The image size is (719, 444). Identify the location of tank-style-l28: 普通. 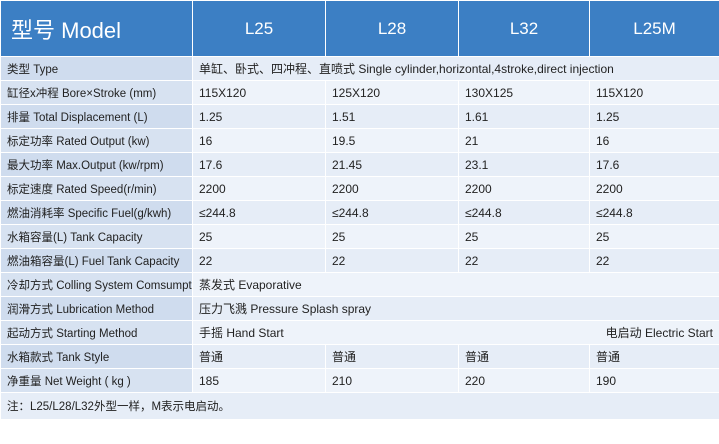
(392, 356).